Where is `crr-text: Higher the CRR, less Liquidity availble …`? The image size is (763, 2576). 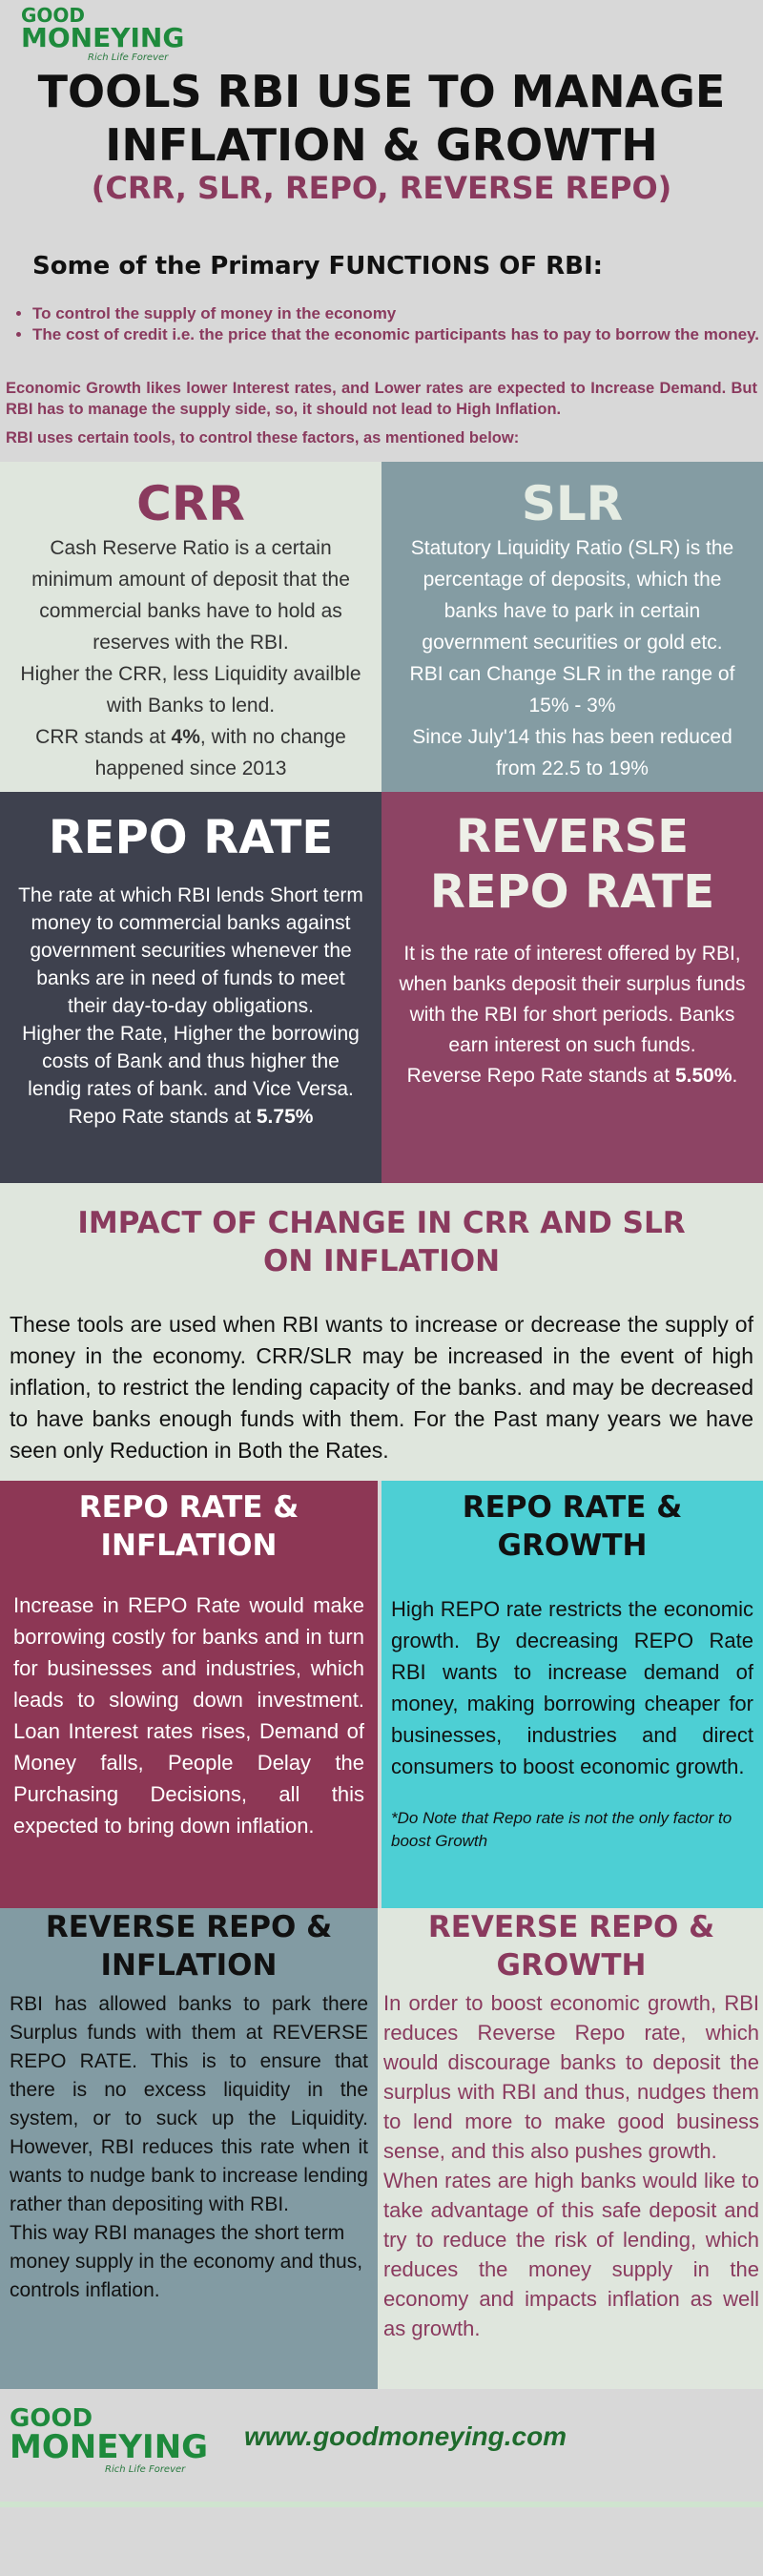
crr-text: Higher the CRR, less Liquidity availble … is located at coordinates (190, 690).